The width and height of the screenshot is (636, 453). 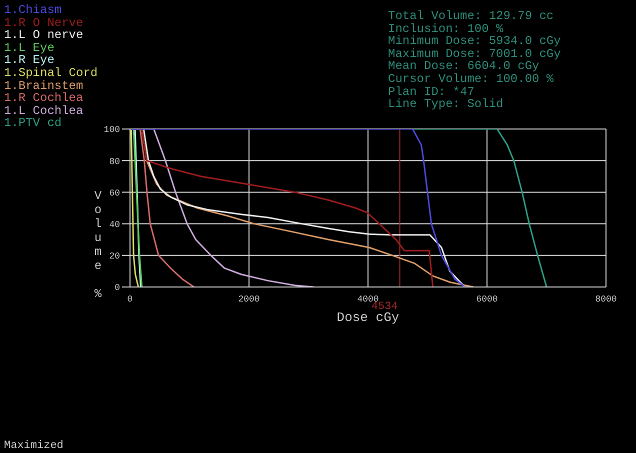 What do you see at coordinates (249, 299) in the screenshot?
I see `x-tick-label: 2000` at bounding box center [249, 299].